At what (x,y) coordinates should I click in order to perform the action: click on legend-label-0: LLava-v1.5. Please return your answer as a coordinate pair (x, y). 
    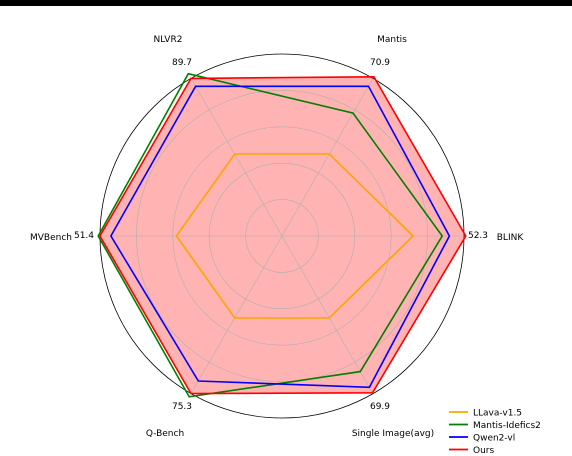
    Looking at the image, I should click on (497, 413).